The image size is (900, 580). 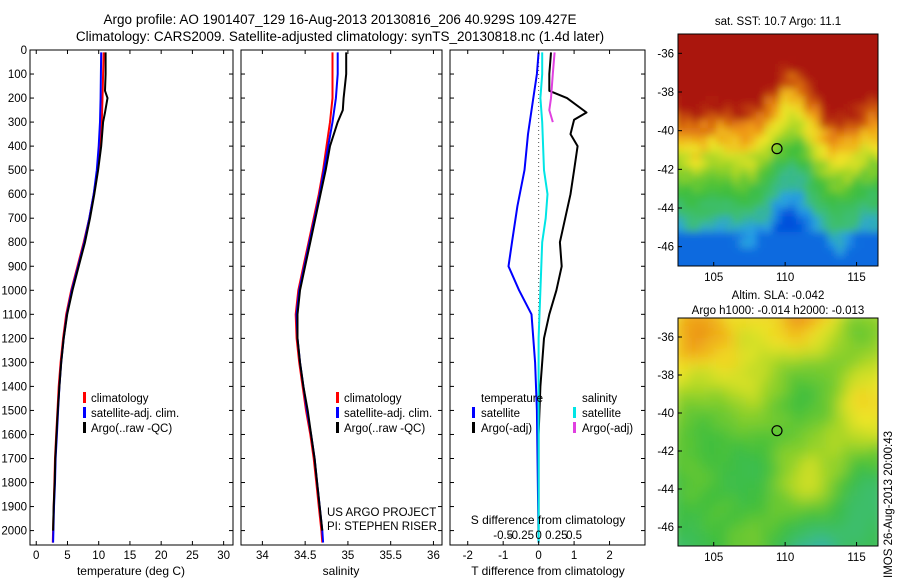 I want to click on xtick-label: 20, so click(x=161, y=556).